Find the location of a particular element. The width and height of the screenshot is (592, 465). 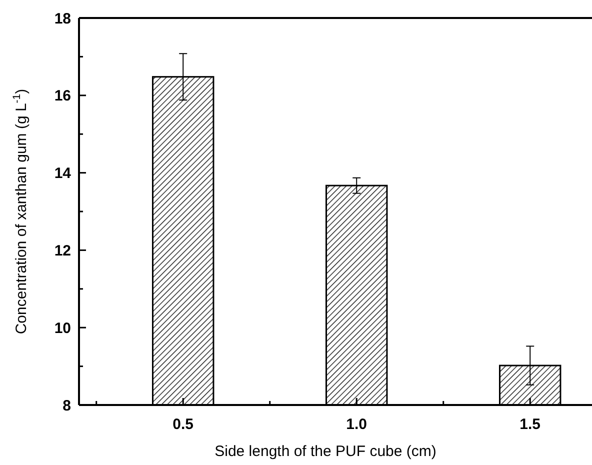

y-tick-label: 8 is located at coordinates (66, 405).